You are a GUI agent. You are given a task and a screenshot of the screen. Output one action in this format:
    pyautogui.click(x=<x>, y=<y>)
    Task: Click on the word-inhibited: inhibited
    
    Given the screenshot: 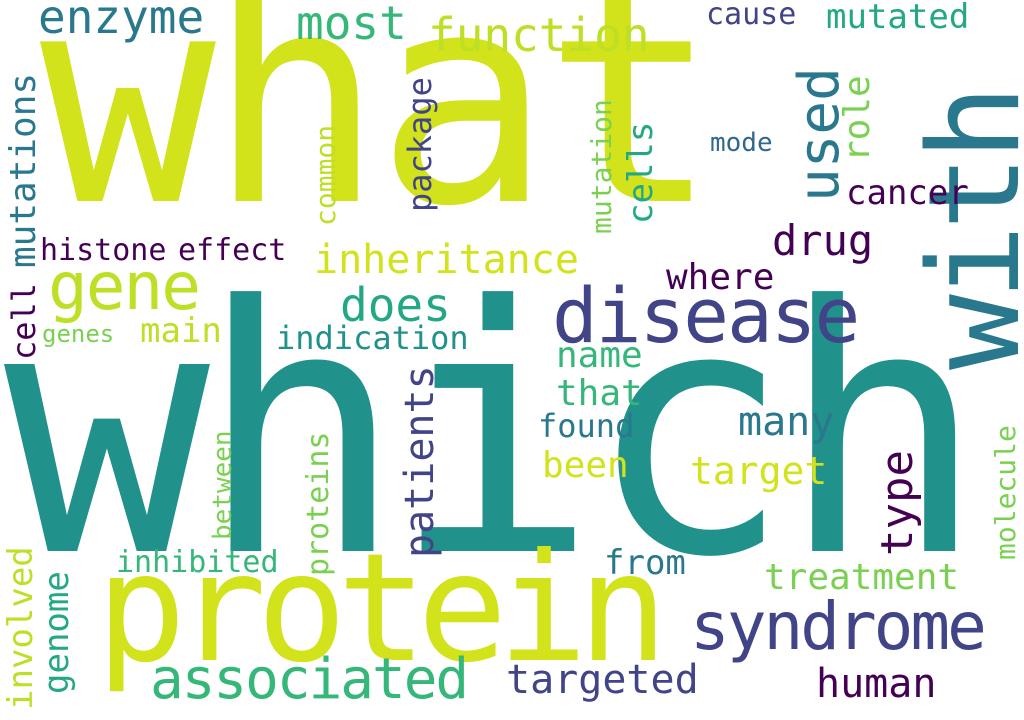 What is the action you would take?
    pyautogui.click(x=197, y=562)
    